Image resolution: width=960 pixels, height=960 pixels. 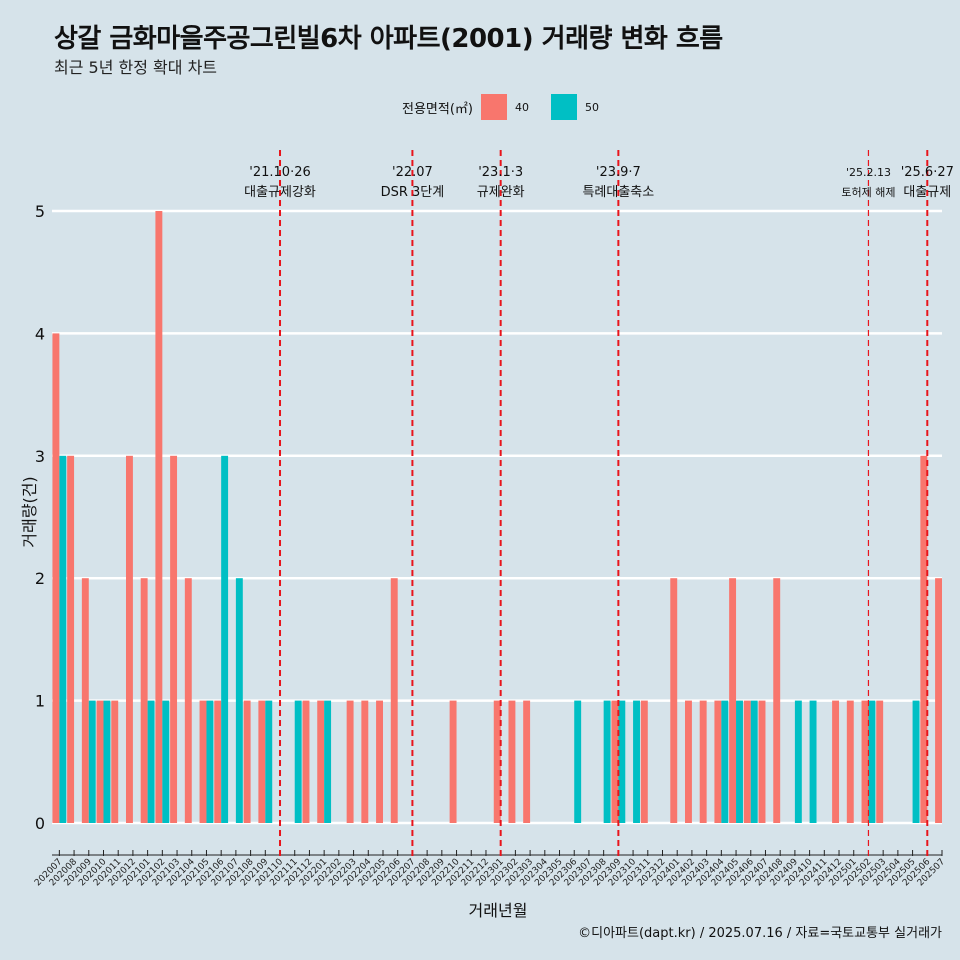 What do you see at coordinates (40, 701) in the screenshot?
I see `y-tick-label: 1` at bounding box center [40, 701].